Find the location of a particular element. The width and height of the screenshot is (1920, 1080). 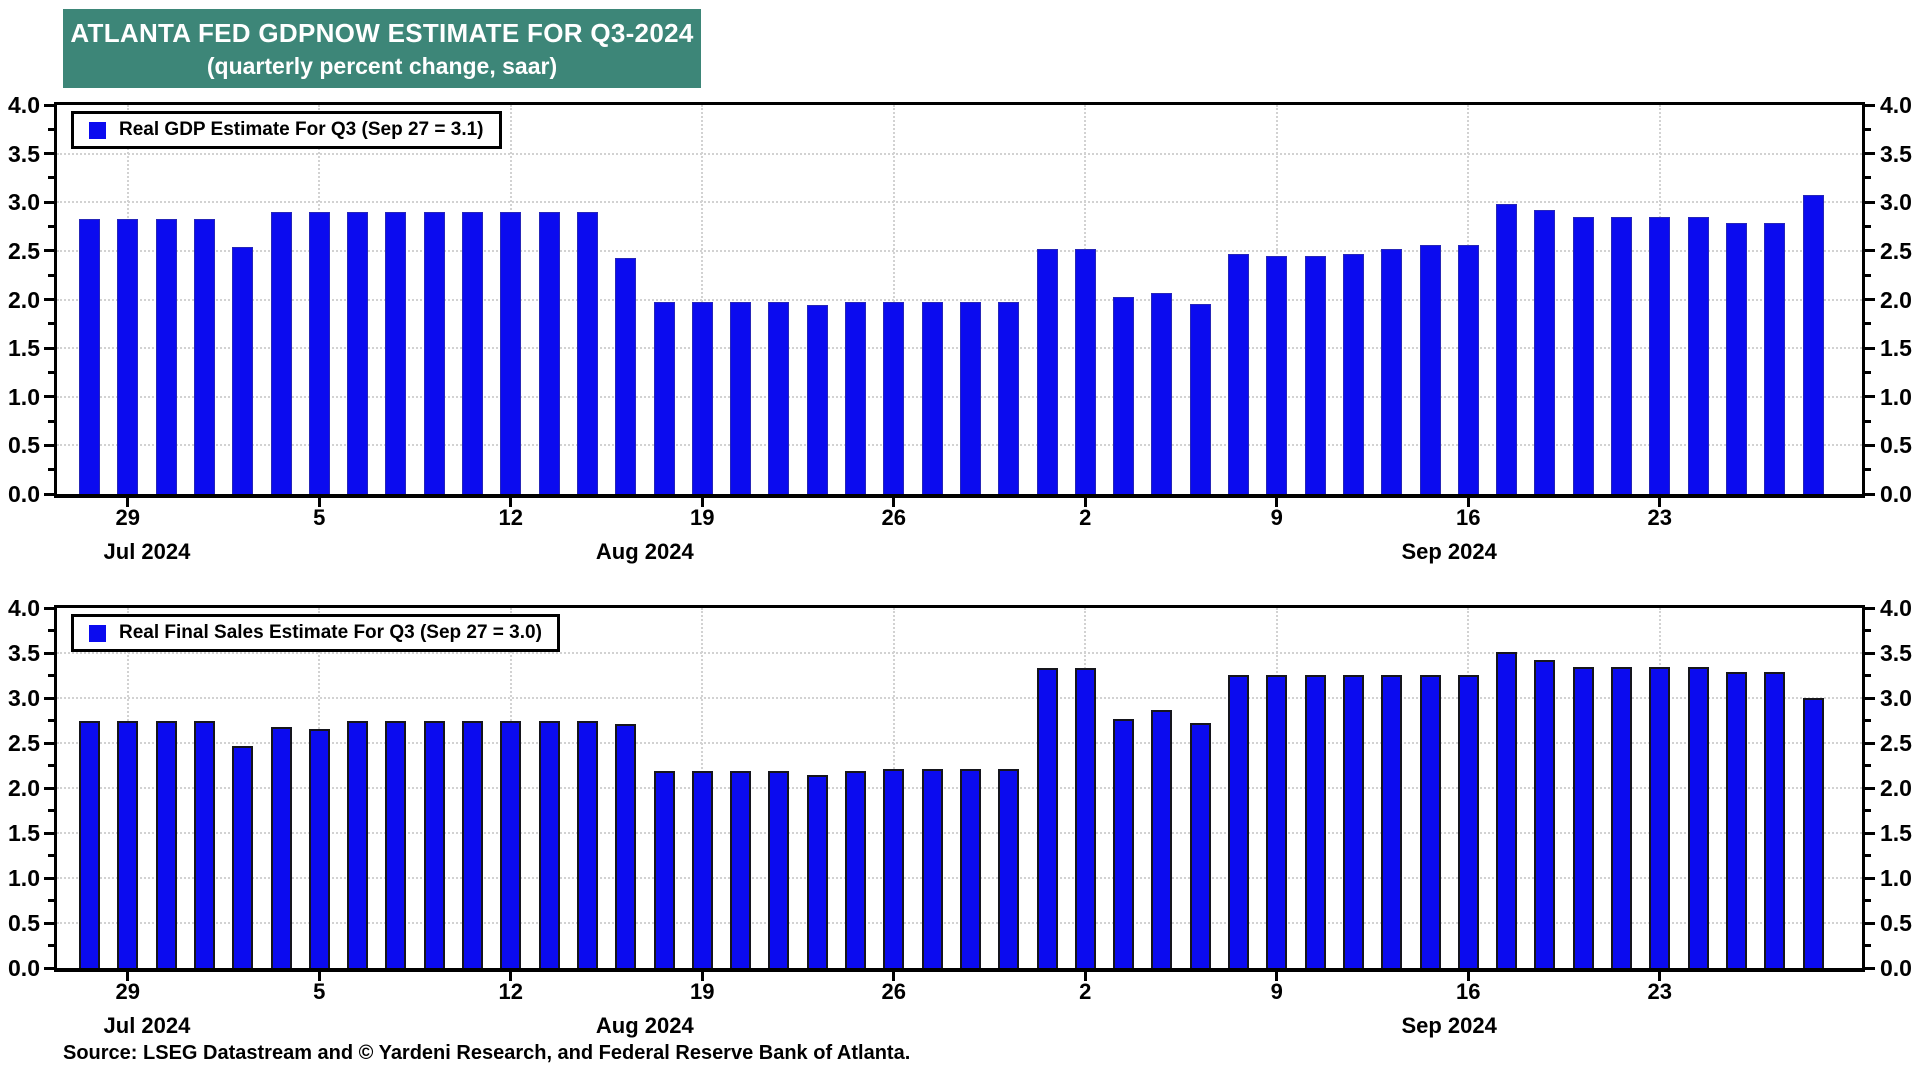

y-tick-label: 3.0 is located at coordinates (24, 202).